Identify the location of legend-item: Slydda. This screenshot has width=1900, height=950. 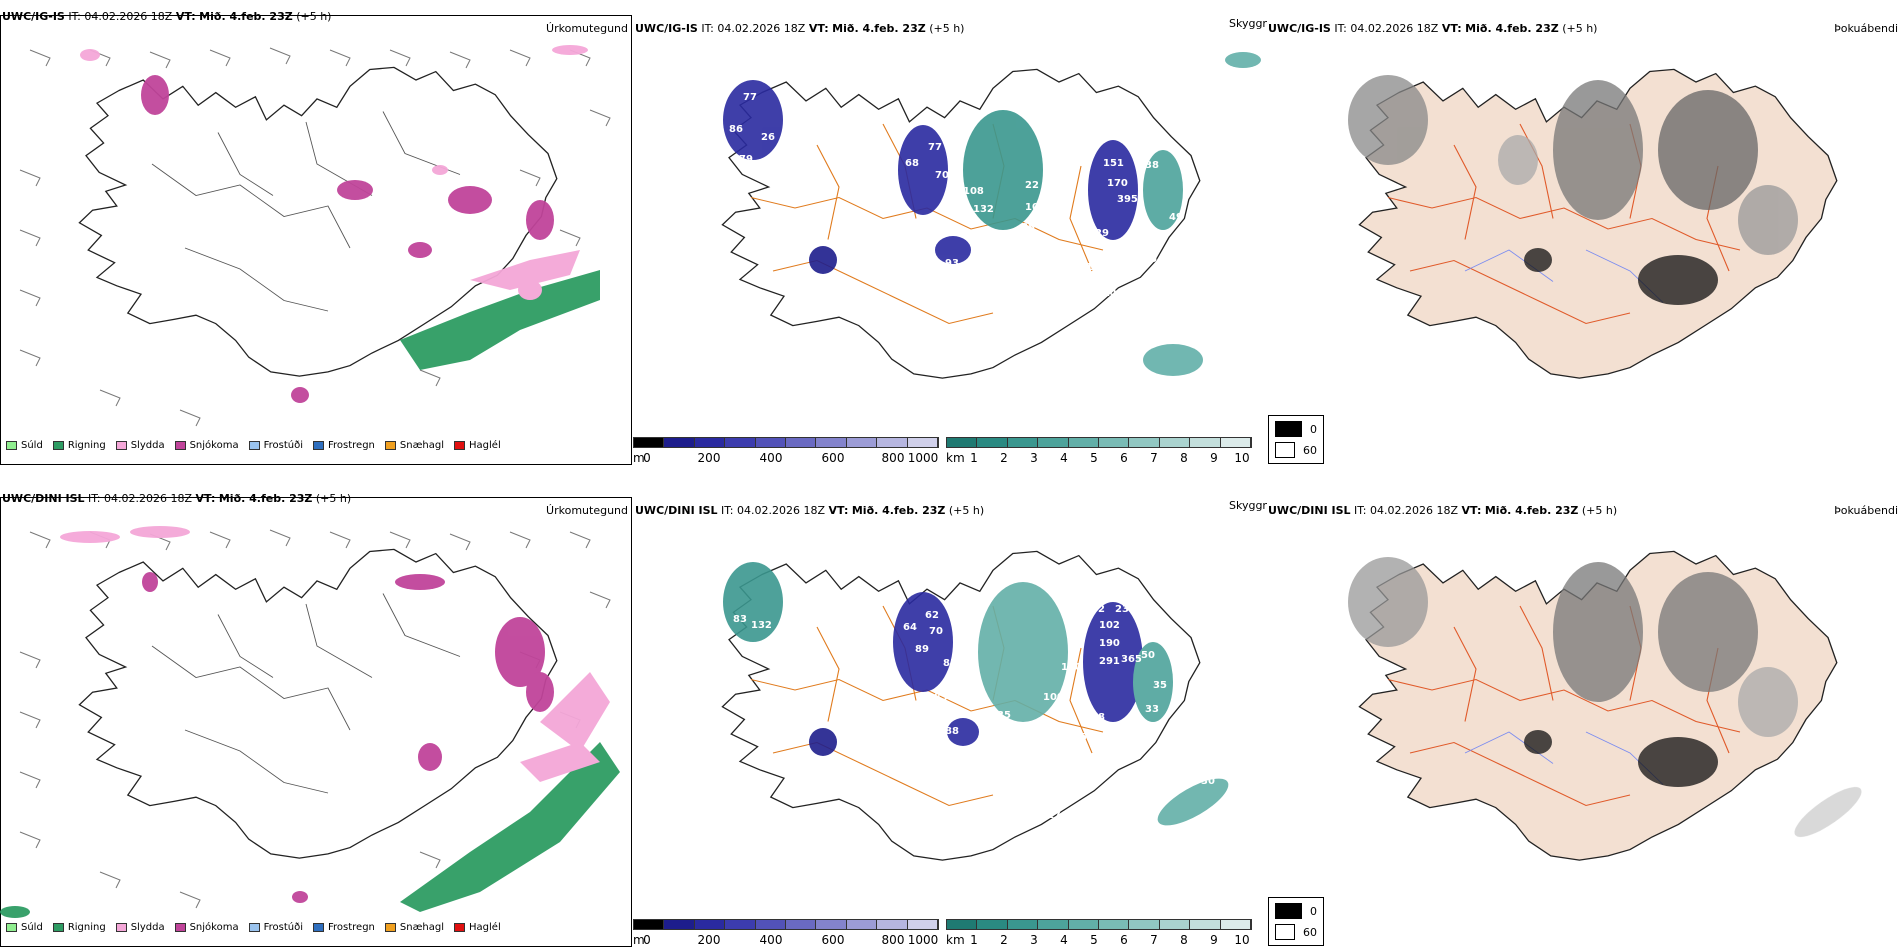
(140, 445).